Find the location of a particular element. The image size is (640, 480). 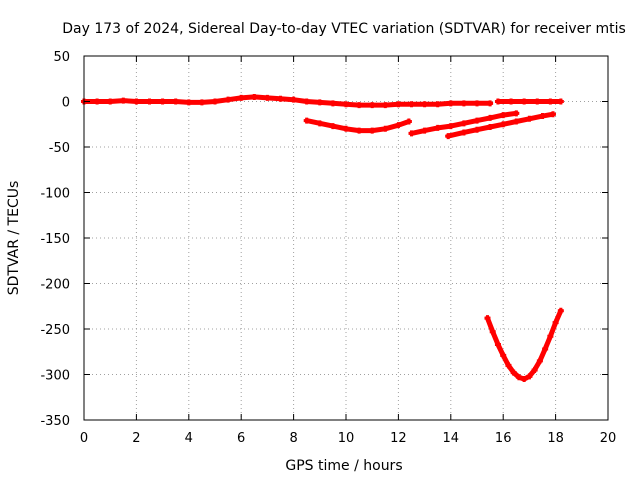

y-tick-label: -50 is located at coordinates (59, 148).